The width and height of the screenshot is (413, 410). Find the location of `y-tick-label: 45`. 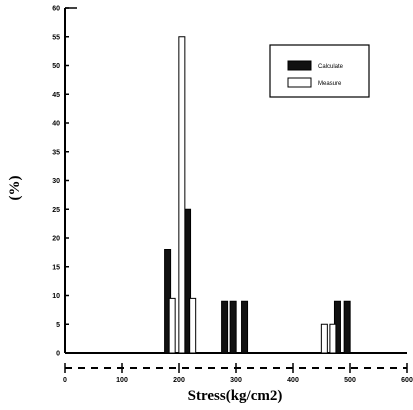

y-tick-label: 45 is located at coordinates (56, 95).